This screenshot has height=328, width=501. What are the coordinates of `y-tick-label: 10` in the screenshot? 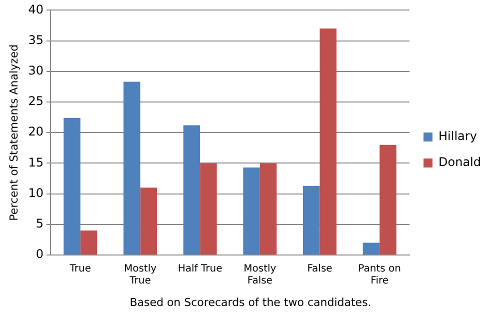 It's located at (36, 193).